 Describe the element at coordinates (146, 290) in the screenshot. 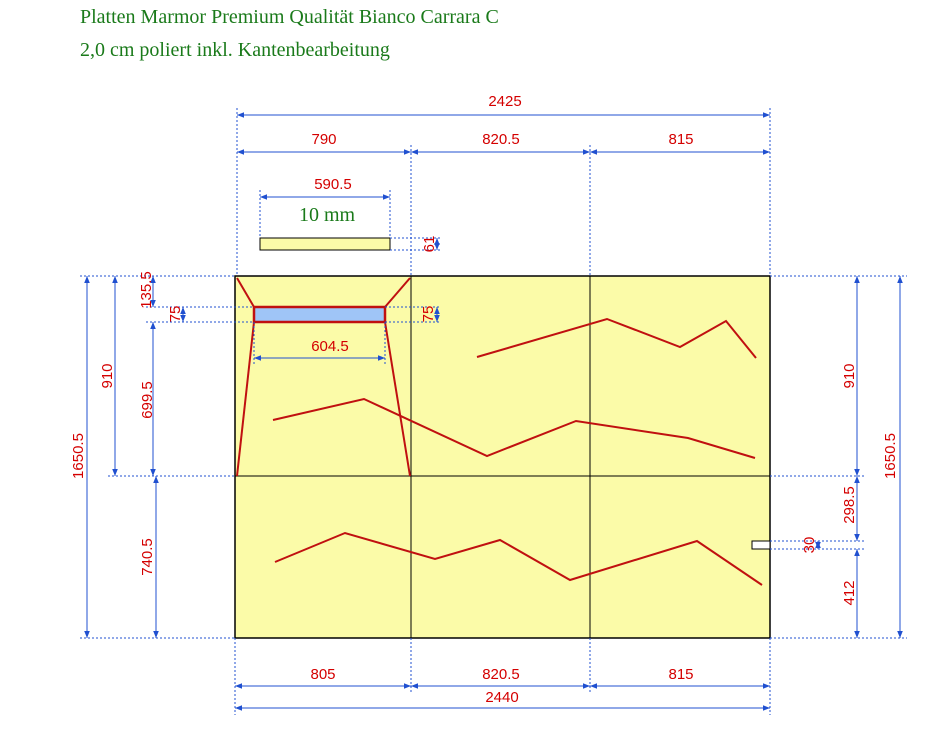

I see `dimension-label: 135.5` at that location.